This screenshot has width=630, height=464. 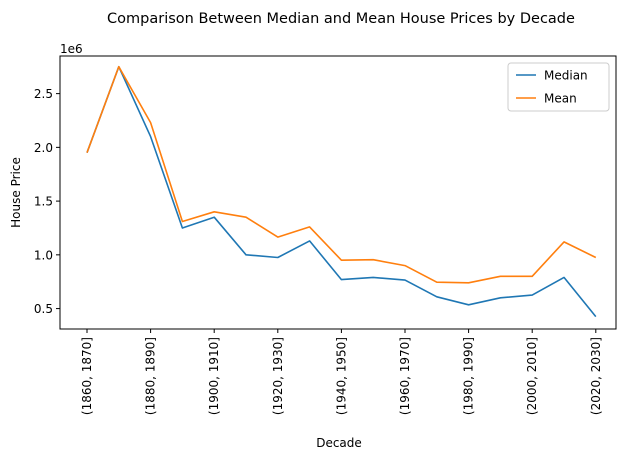 What do you see at coordinates (16, 192) in the screenshot?
I see `y-axis-label: House Price` at bounding box center [16, 192].